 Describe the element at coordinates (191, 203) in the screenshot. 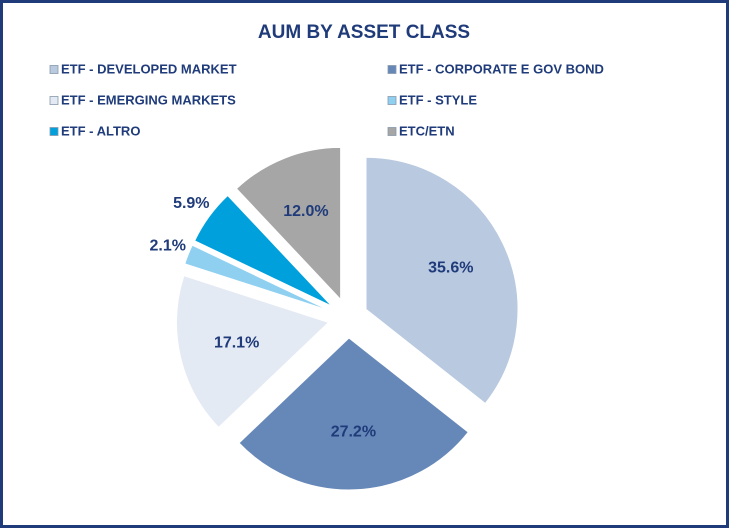

I see `value-label: 5.9%` at that location.